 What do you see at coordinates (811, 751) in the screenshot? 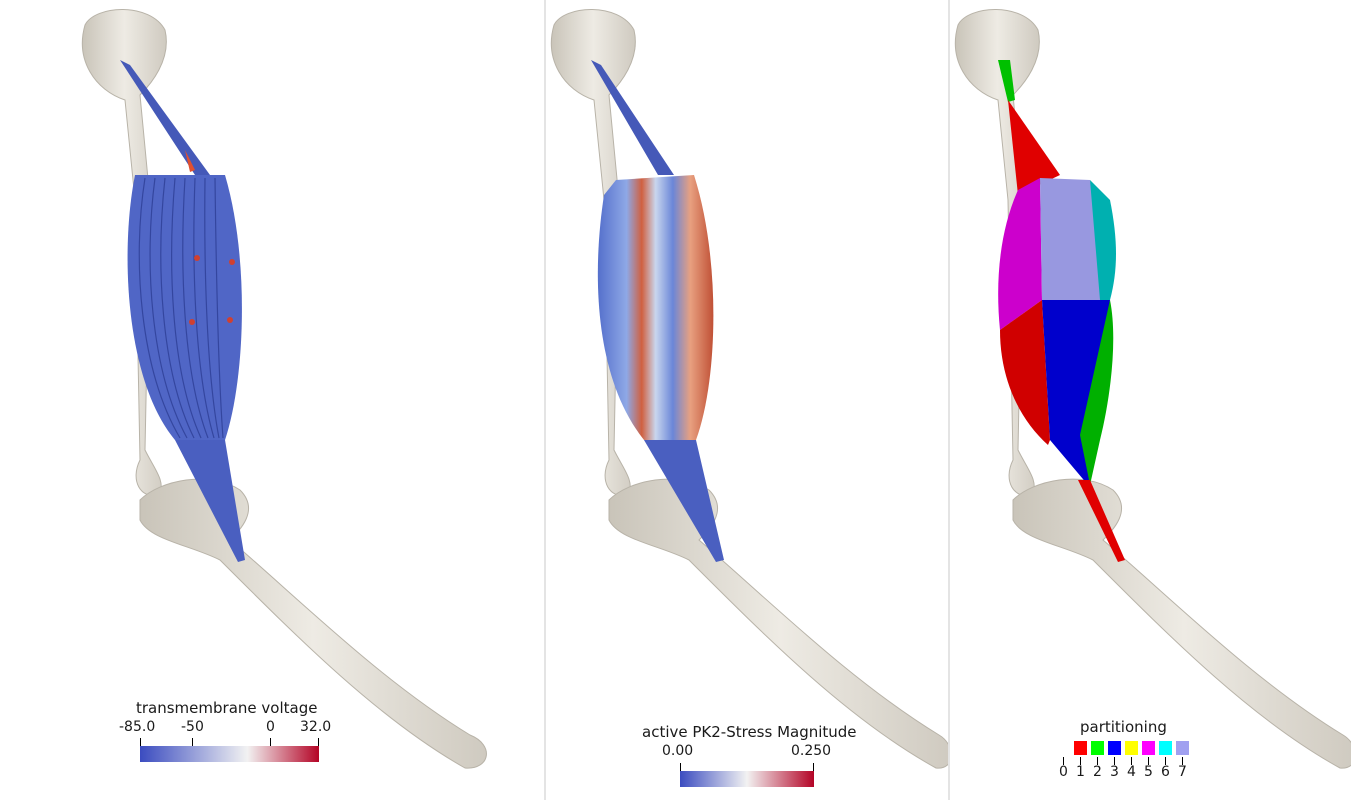
I see `colorbar-label-max: 0.250` at bounding box center [811, 751].